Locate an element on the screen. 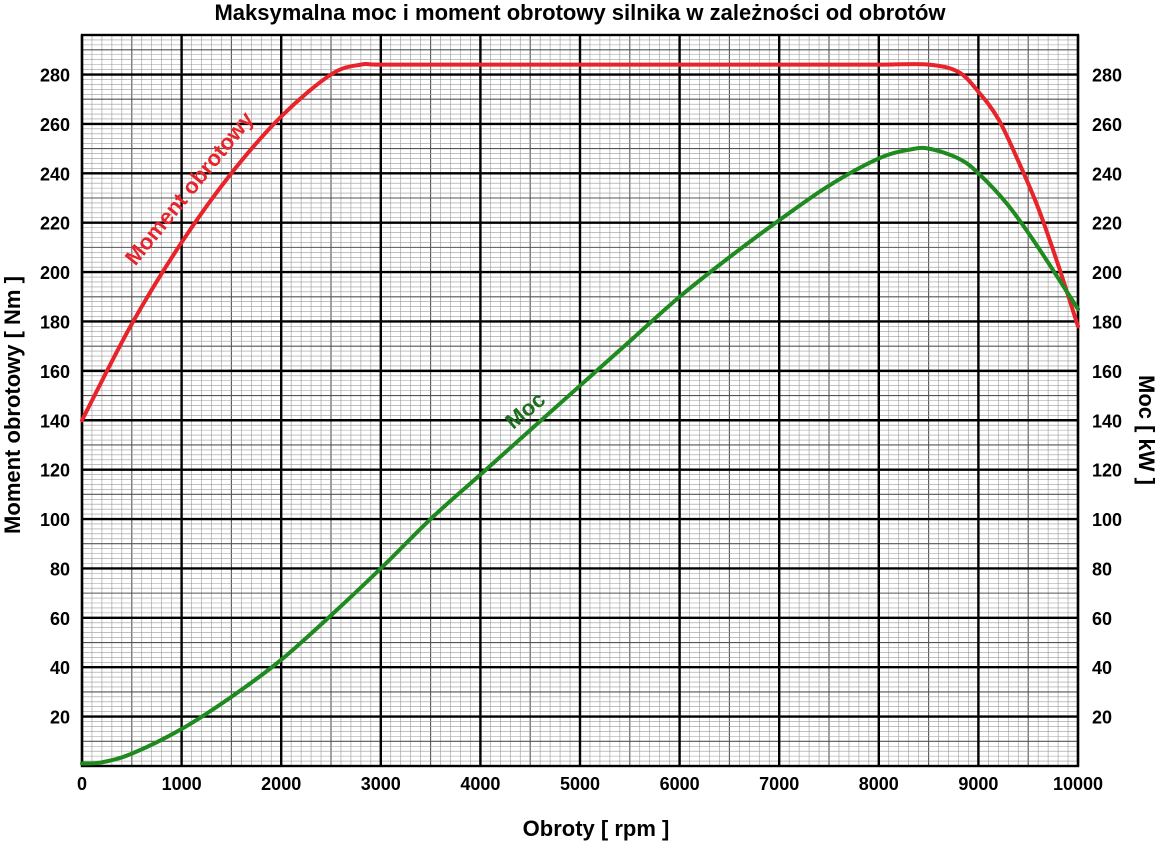  y-axis-label-left: Moment obrotowy [ Nm ] is located at coordinates (12, 405).